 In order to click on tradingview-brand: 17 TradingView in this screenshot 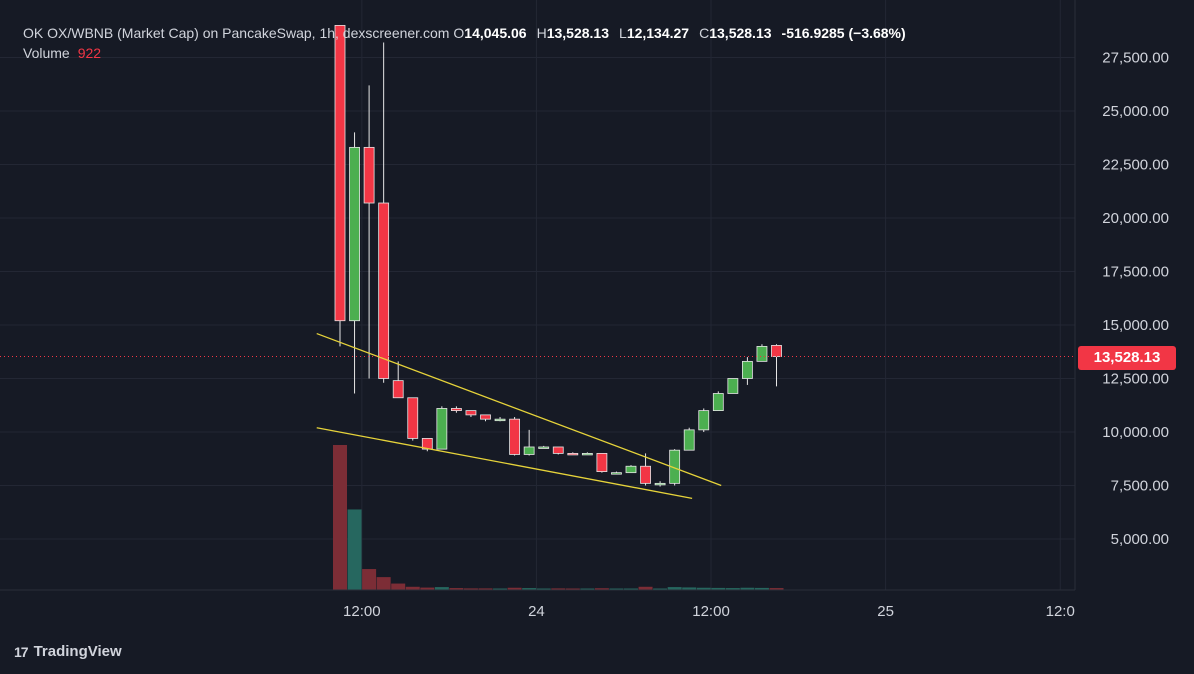, I will do `click(68, 651)`.